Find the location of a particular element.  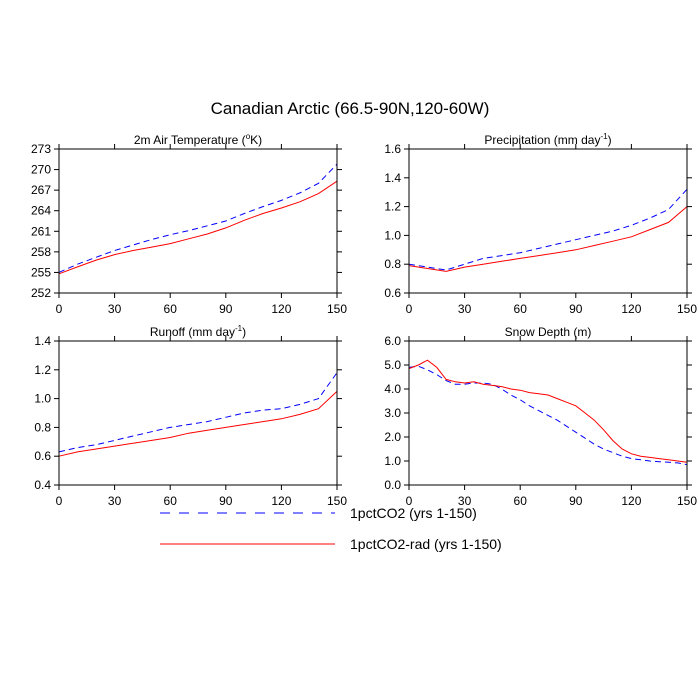

panel-title-tail: K) is located at coordinates (256, 140).